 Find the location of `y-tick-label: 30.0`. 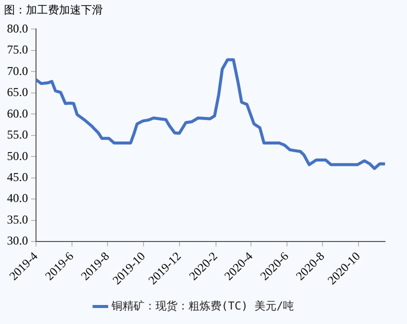

y-tick-label: 30.0 is located at coordinates (17, 241).